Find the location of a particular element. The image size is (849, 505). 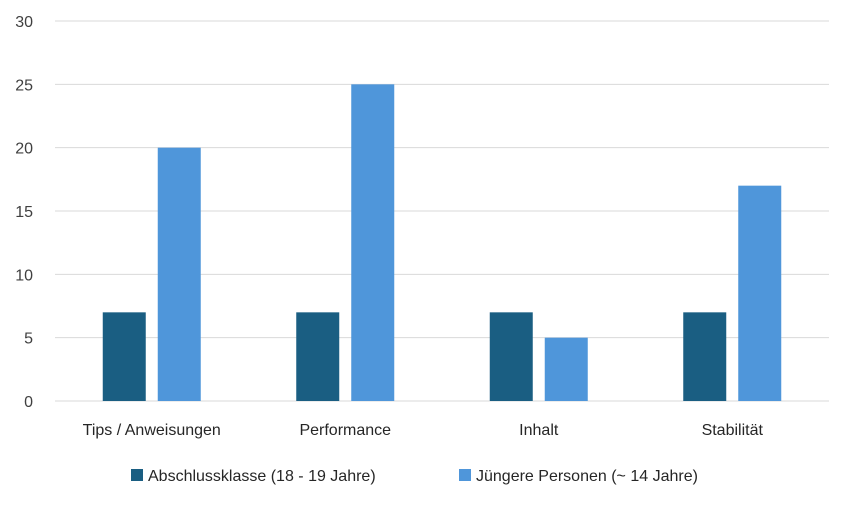

y-tick-label: 15 is located at coordinates (24, 212).